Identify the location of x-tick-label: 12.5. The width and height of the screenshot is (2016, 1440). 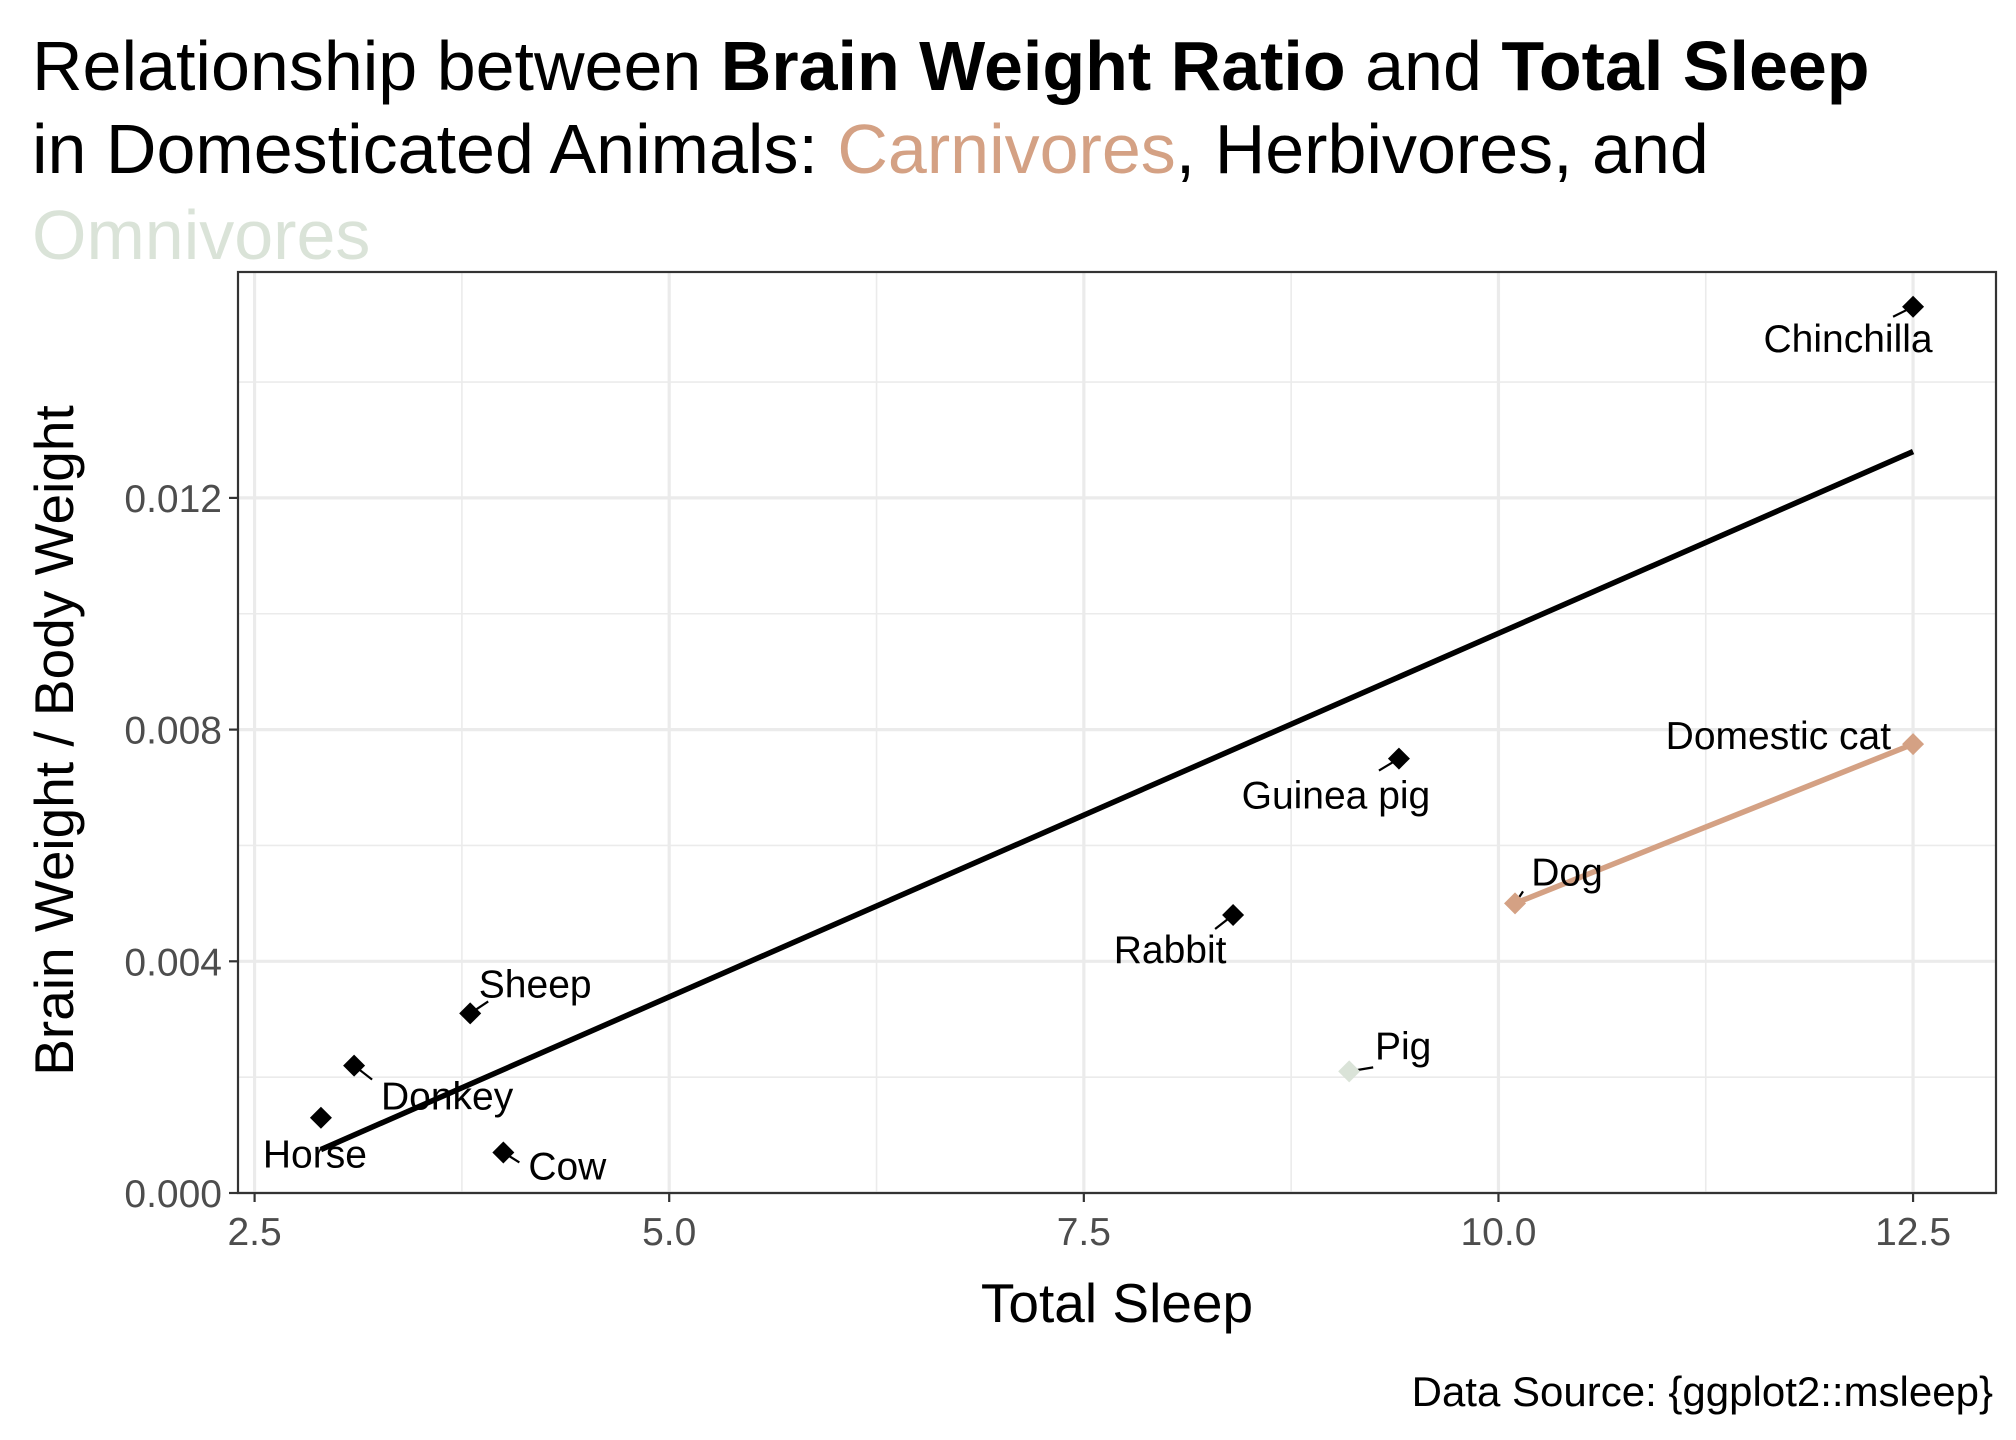
(1913, 1232).